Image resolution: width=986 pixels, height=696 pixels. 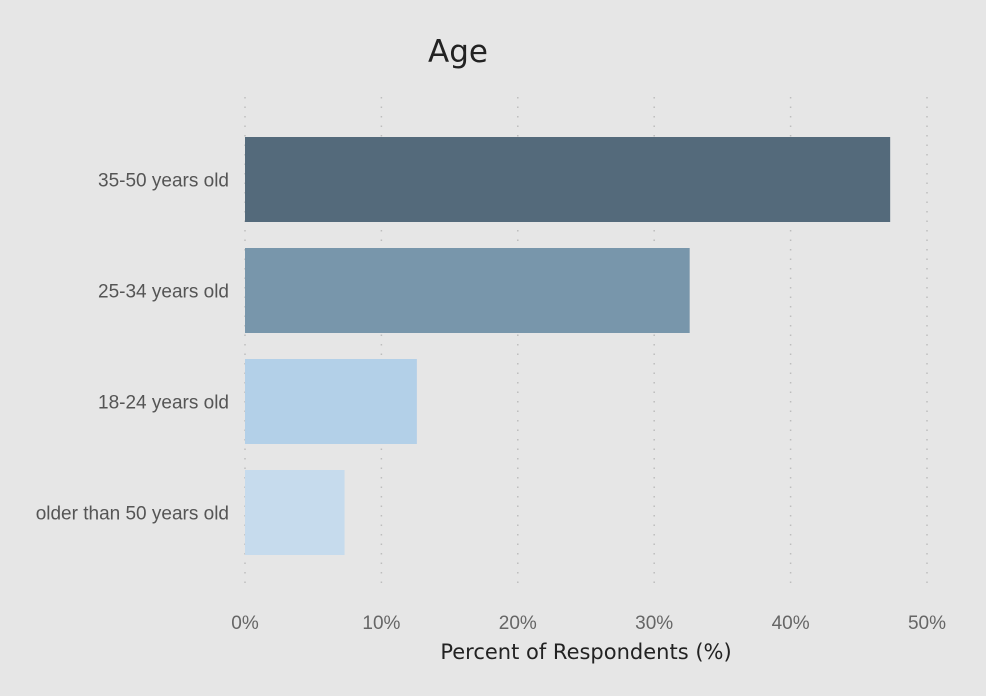 What do you see at coordinates (467, 290) in the screenshot?
I see `bar-25-34-years-old` at bounding box center [467, 290].